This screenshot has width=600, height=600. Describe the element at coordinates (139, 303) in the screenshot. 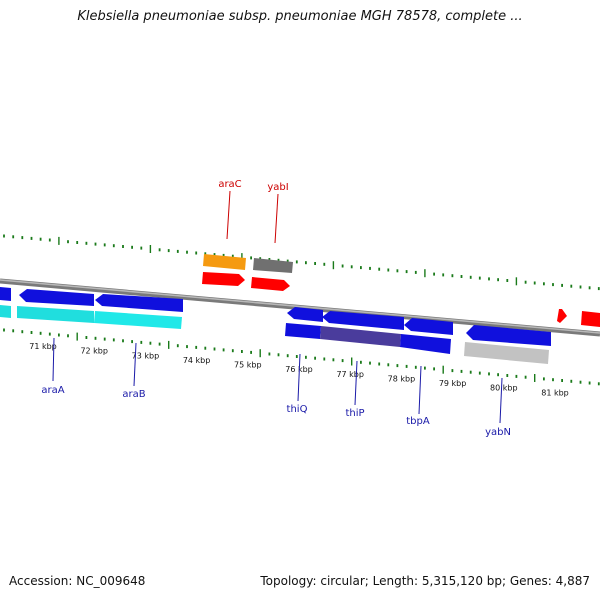

I see `gene-arab` at that location.